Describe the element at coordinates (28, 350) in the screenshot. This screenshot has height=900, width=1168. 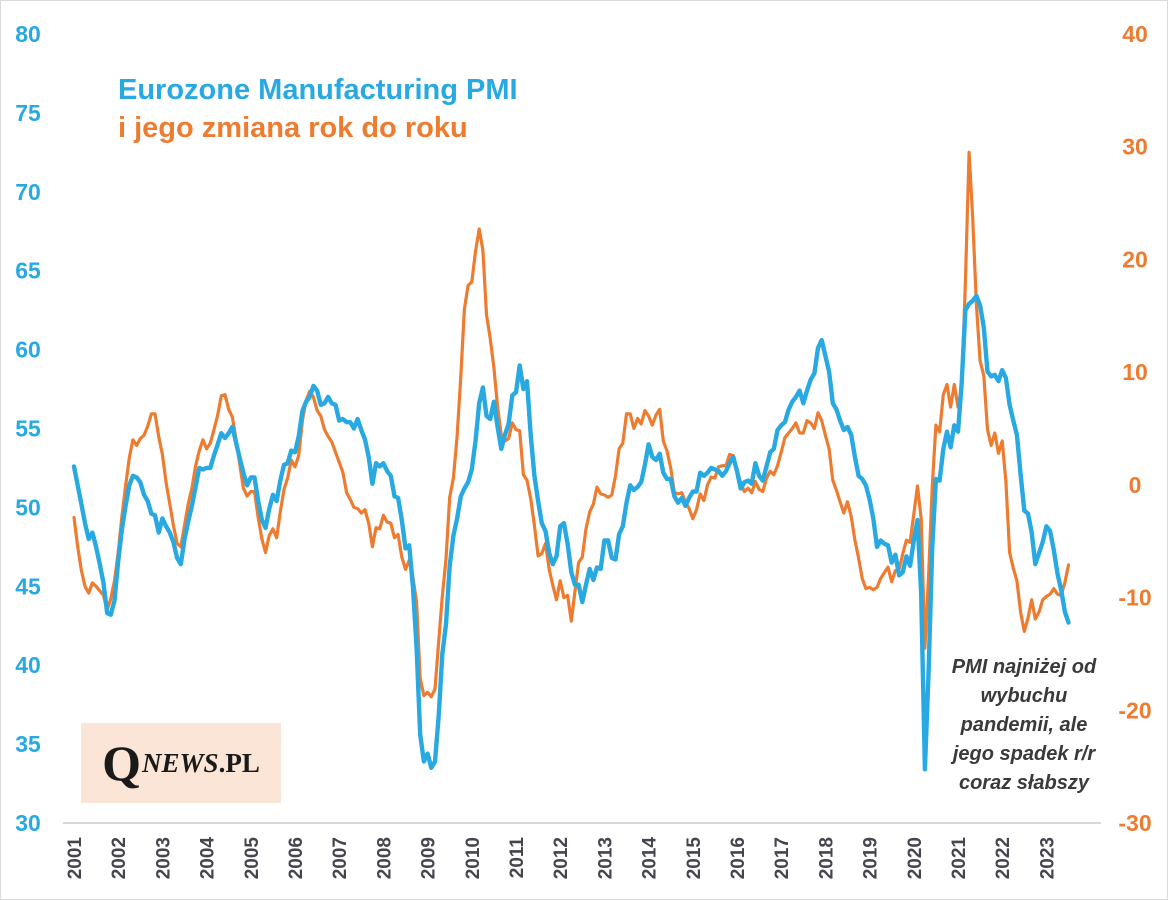
I see `left-axis-tick-label: 60` at that location.